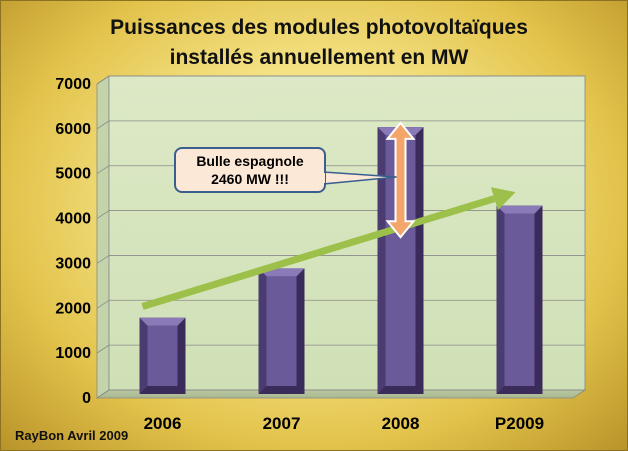  I want to click on x-tick-label: 2008, so click(401, 423).